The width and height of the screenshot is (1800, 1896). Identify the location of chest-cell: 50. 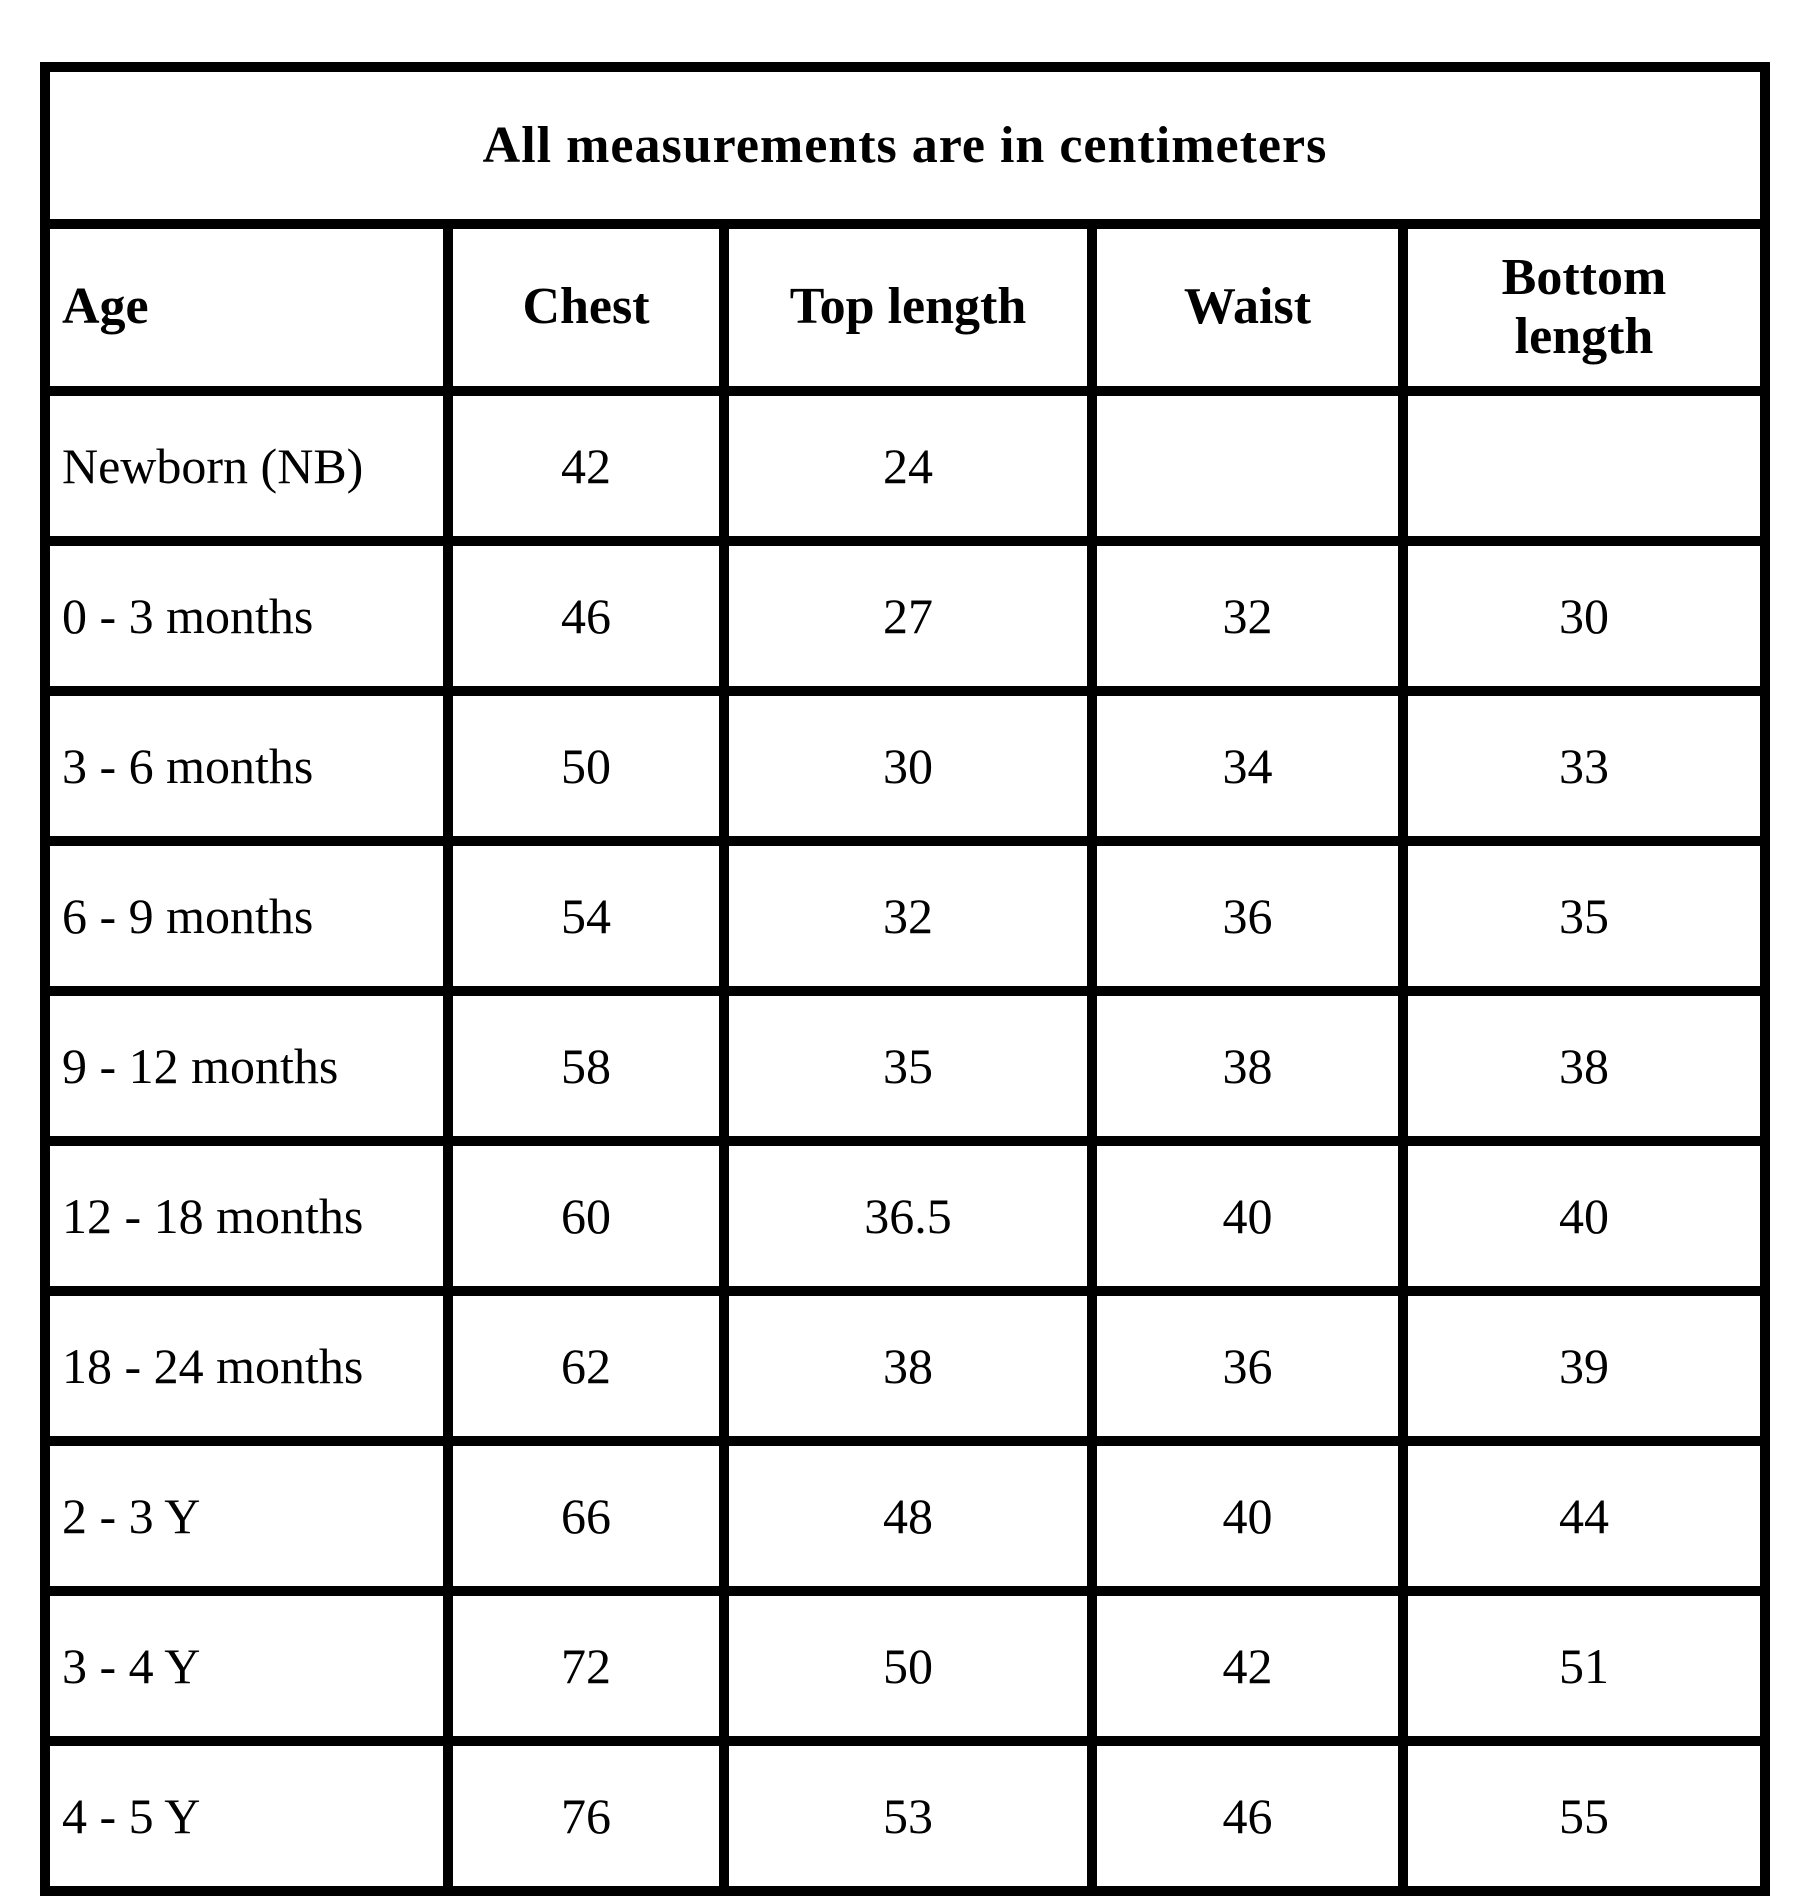
(586, 766).